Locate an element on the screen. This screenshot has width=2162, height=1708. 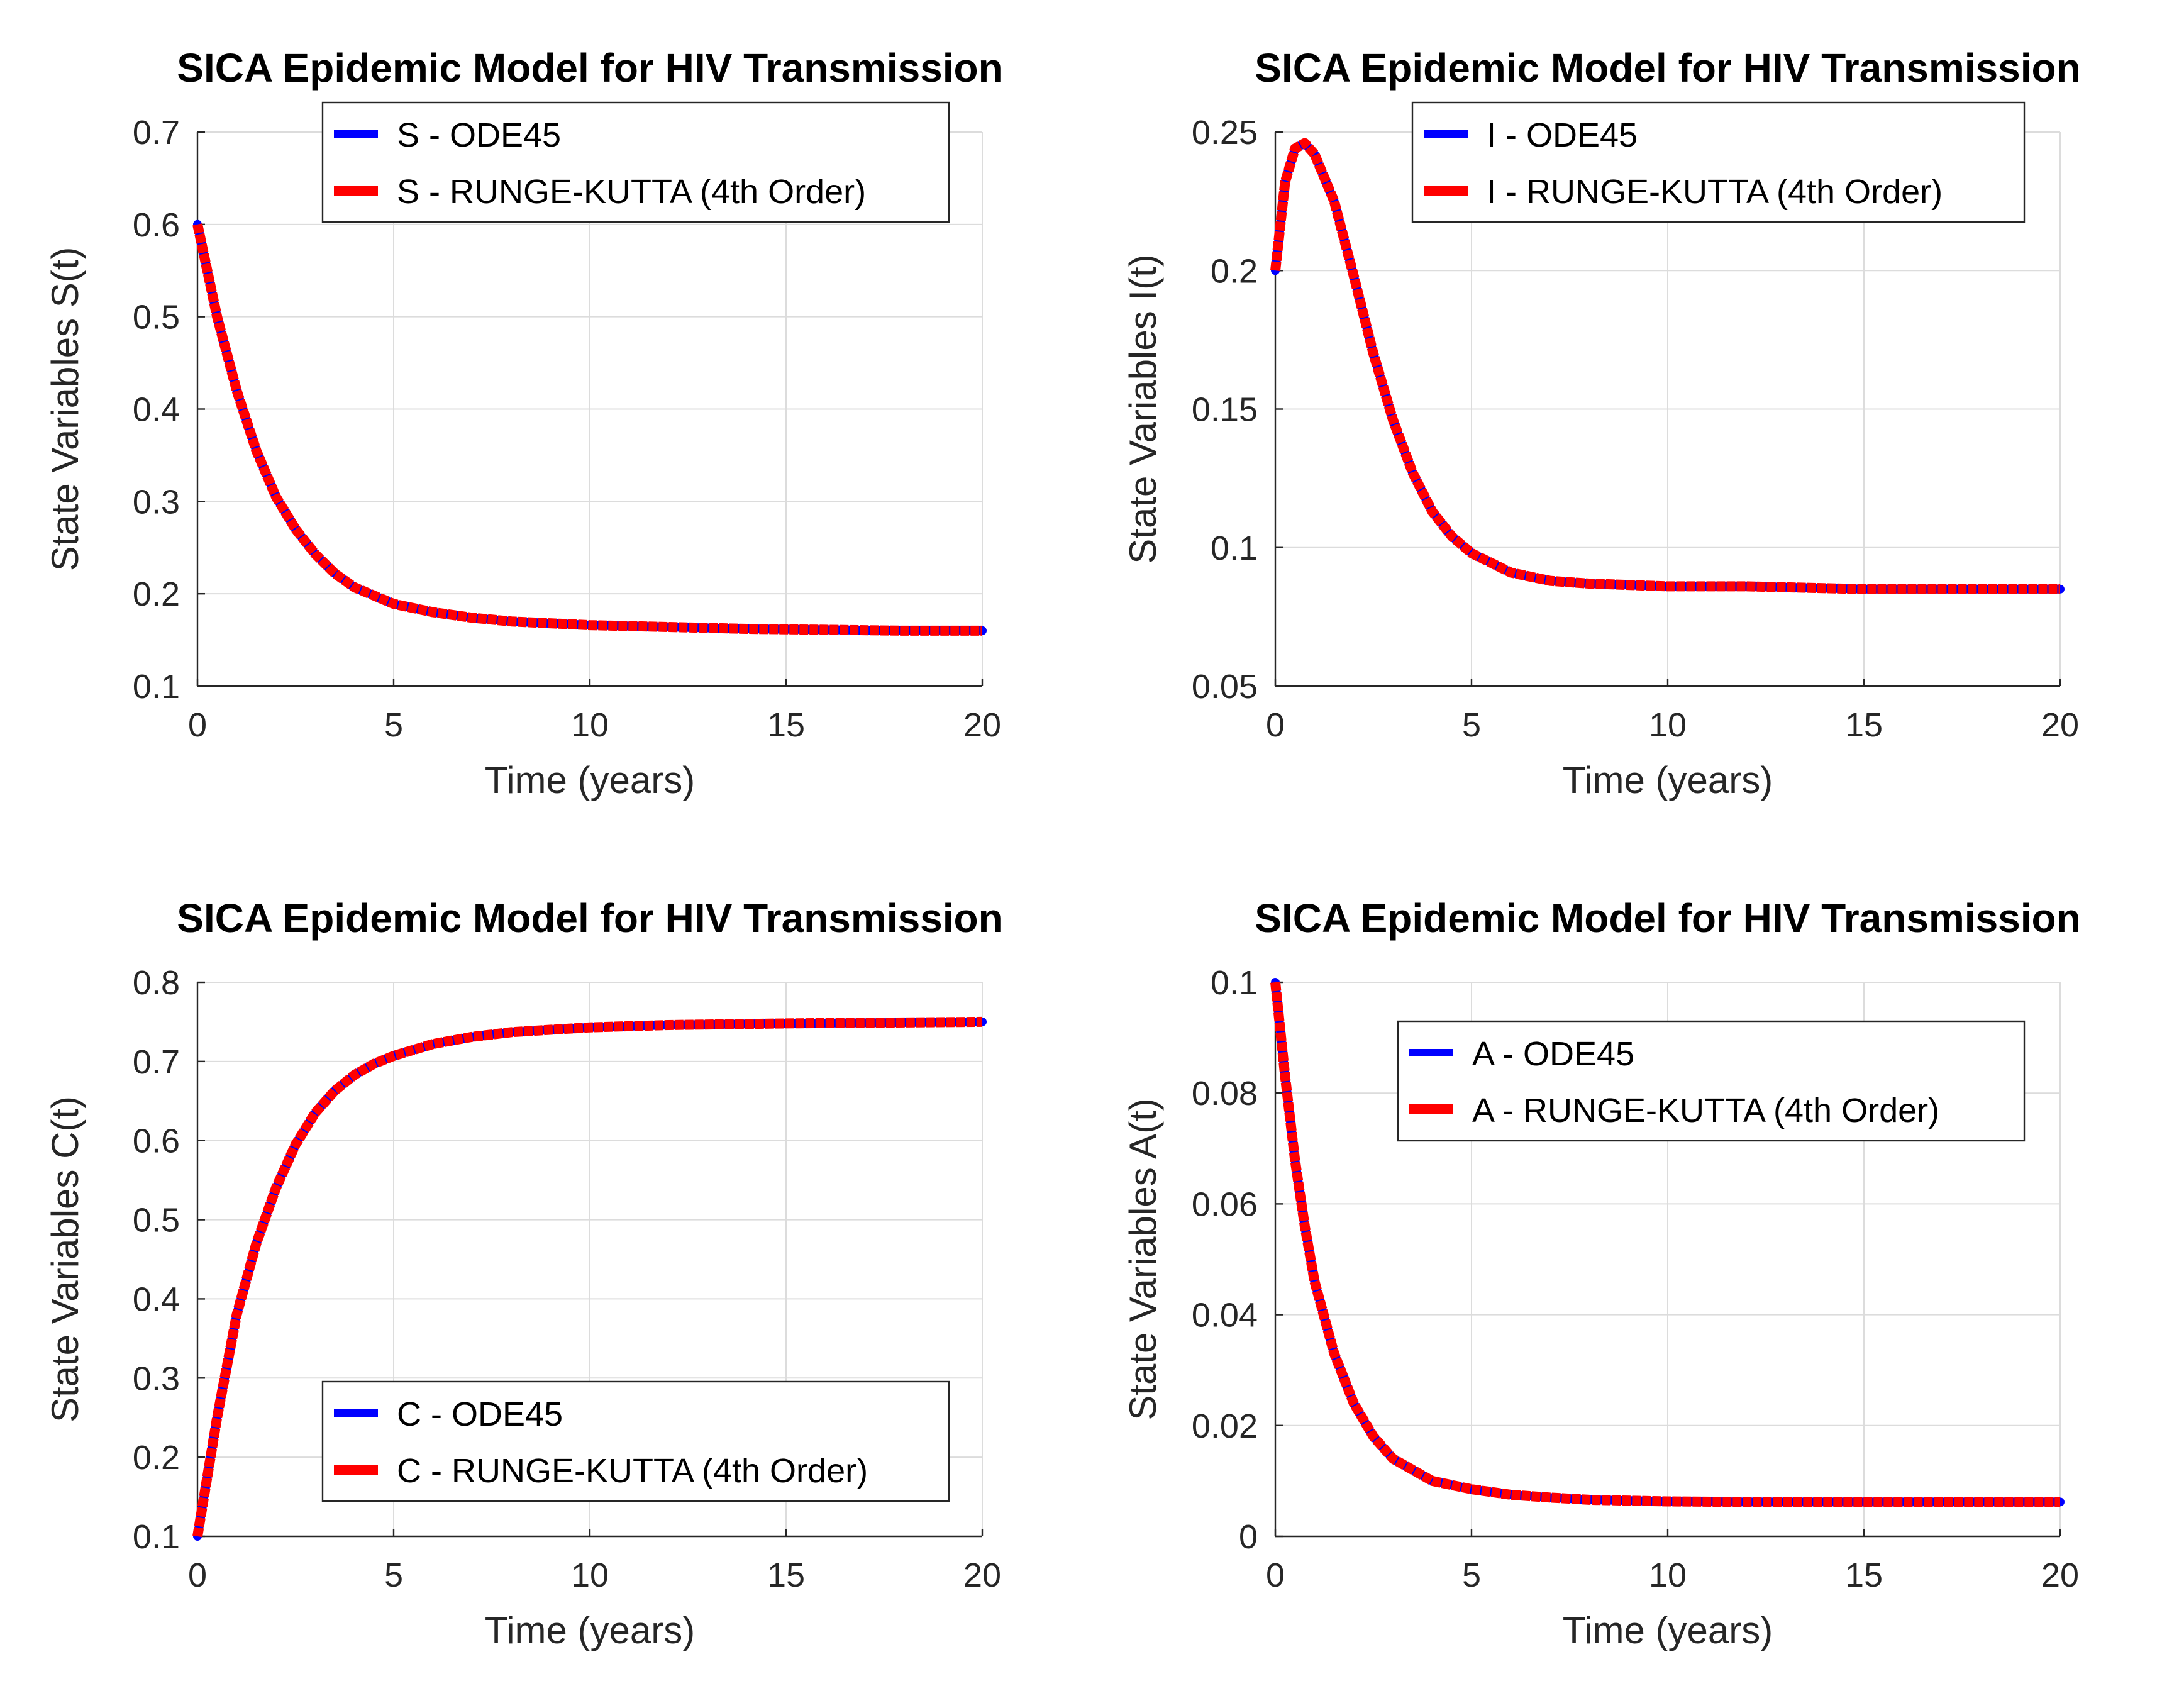
y-axis-label: State Variables I(t) is located at coordinates (1143, 408).